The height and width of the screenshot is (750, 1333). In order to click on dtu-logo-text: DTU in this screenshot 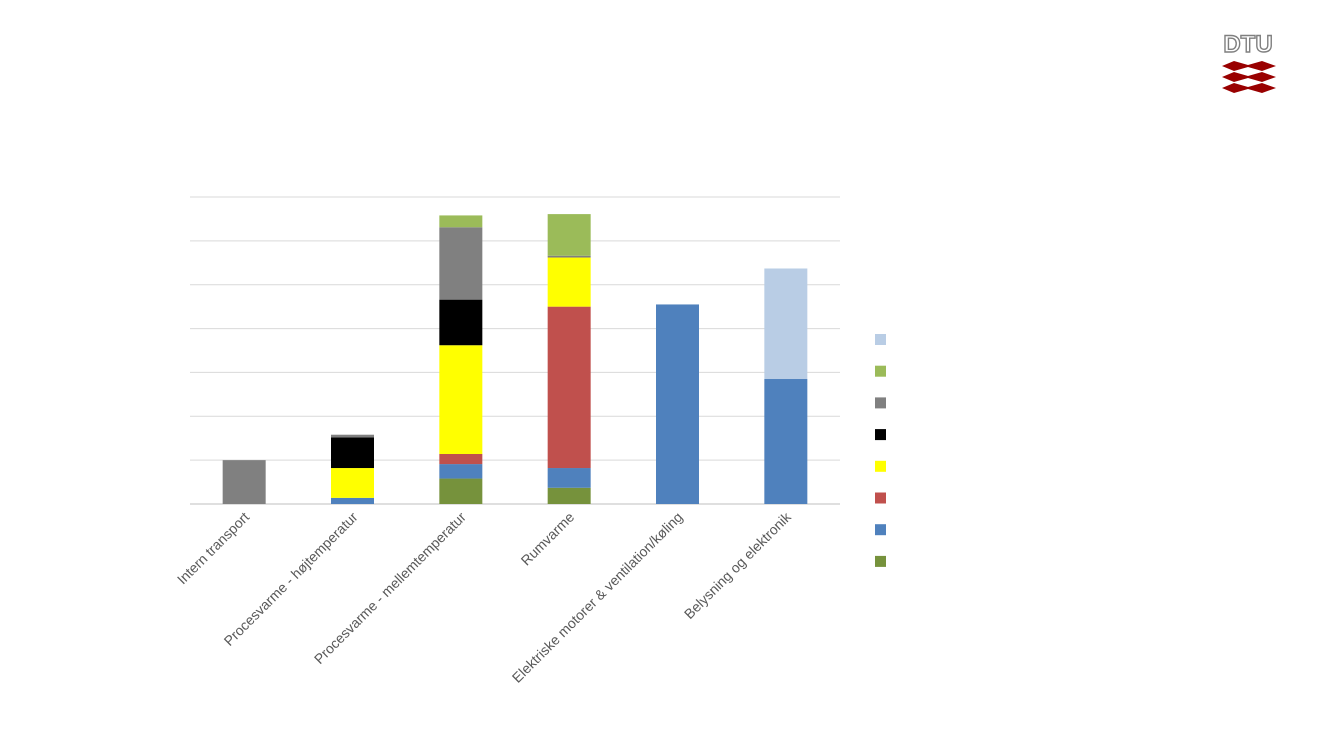, I will do `click(1247, 44)`.